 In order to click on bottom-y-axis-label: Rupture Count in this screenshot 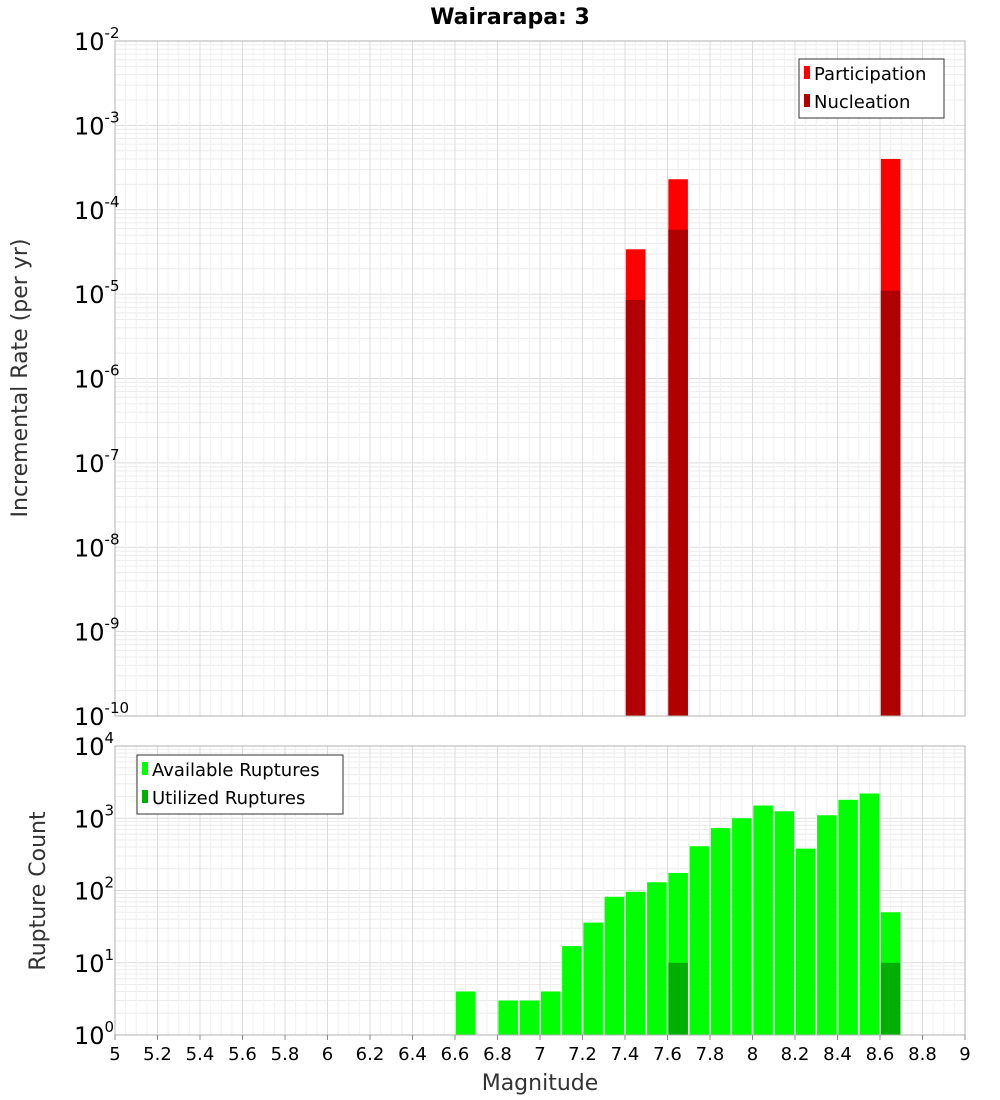, I will do `click(38, 891)`.